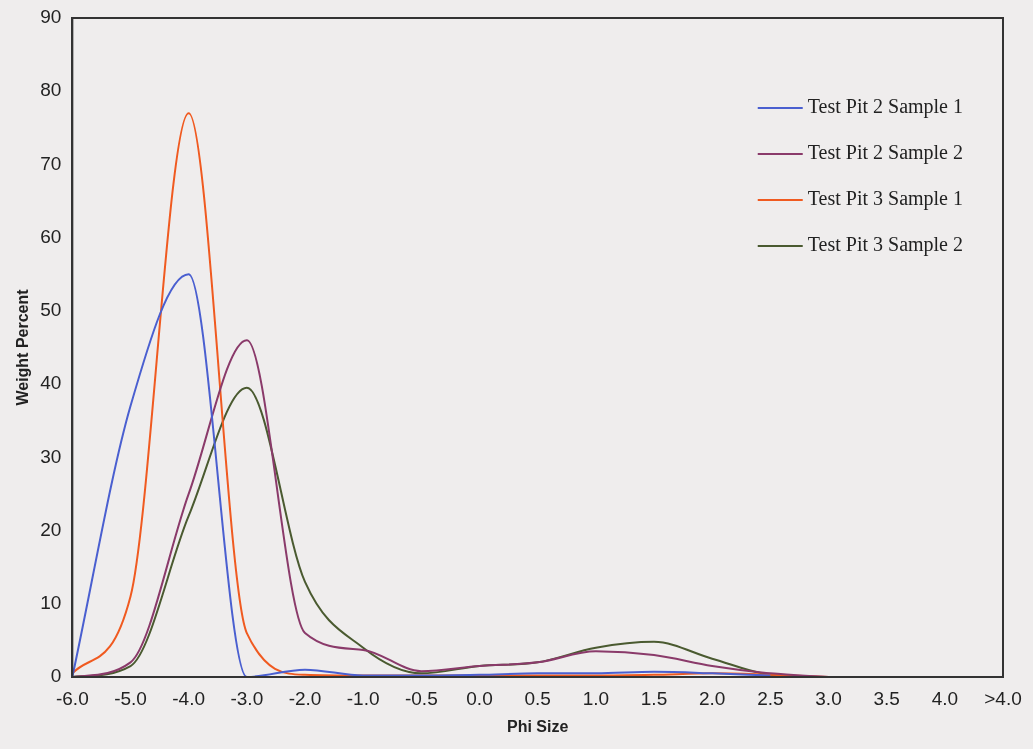 This screenshot has width=1033, height=749. What do you see at coordinates (189, 698) in the screenshot?
I see `x-tick-label: -4.0` at bounding box center [189, 698].